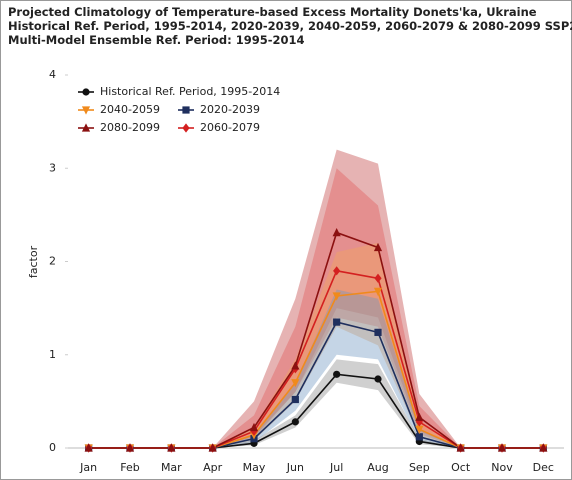 The width and height of the screenshot is (572, 480). I want to click on x-tick-label: May, so click(254, 467).